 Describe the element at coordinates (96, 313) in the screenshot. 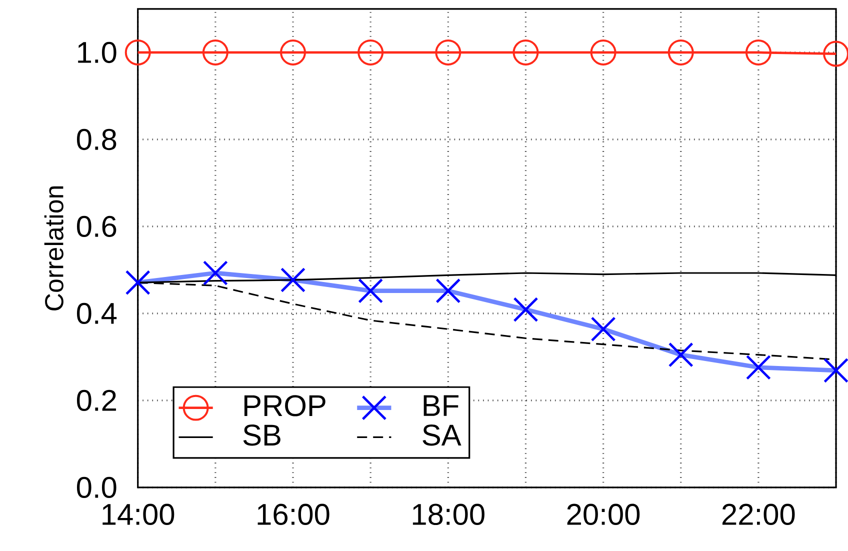

I see `y-tick-label: 0.4` at that location.